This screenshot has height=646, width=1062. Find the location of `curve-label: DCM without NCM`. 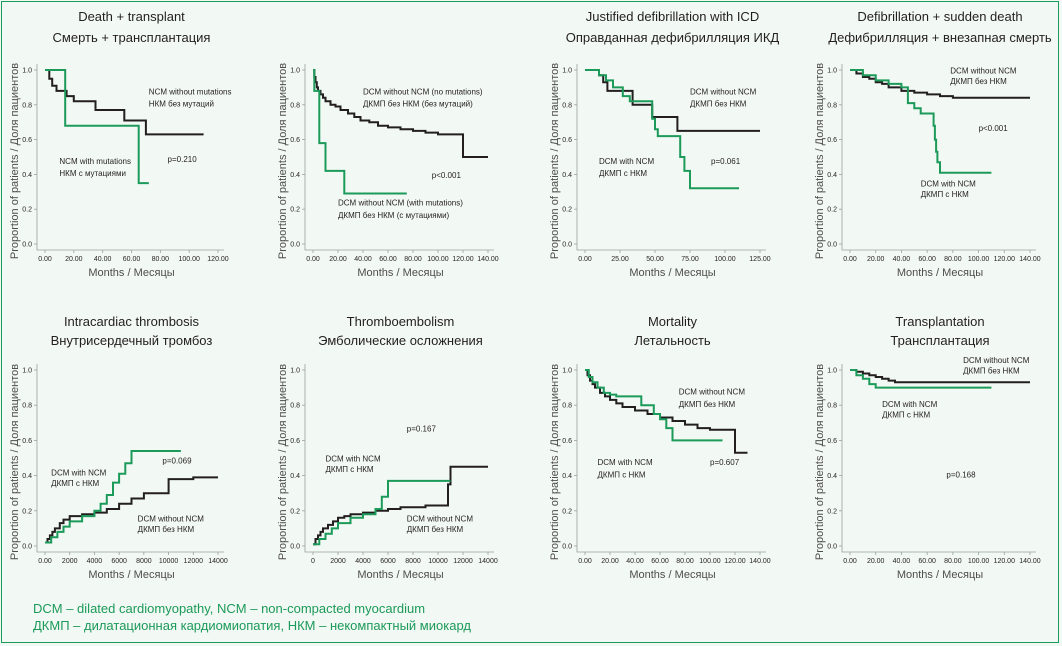

curve-label: DCM without NCM is located at coordinates (723, 91).